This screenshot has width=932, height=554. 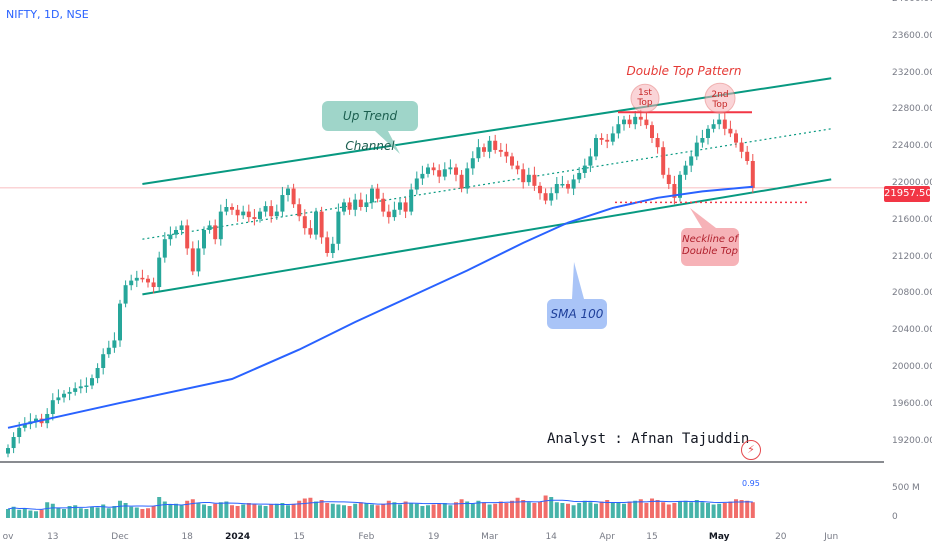 What do you see at coordinates (487, 184) in the screenshot?
I see `channel-mid-line` at bounding box center [487, 184].